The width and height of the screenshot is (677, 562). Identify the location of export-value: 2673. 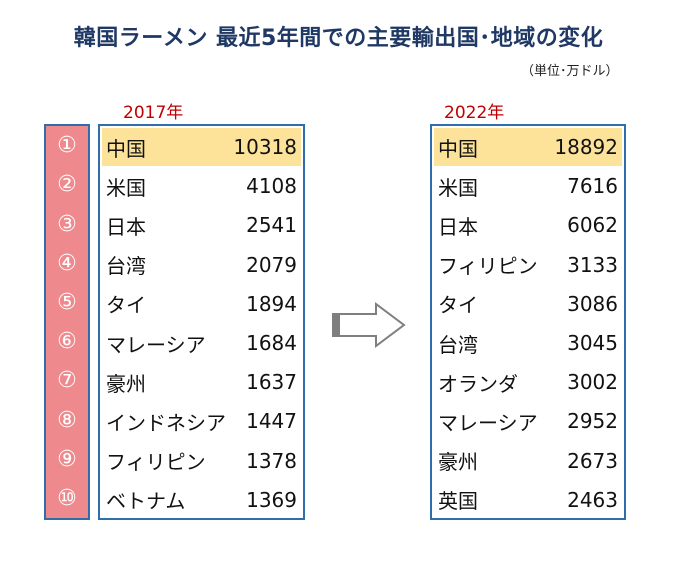
(592, 460).